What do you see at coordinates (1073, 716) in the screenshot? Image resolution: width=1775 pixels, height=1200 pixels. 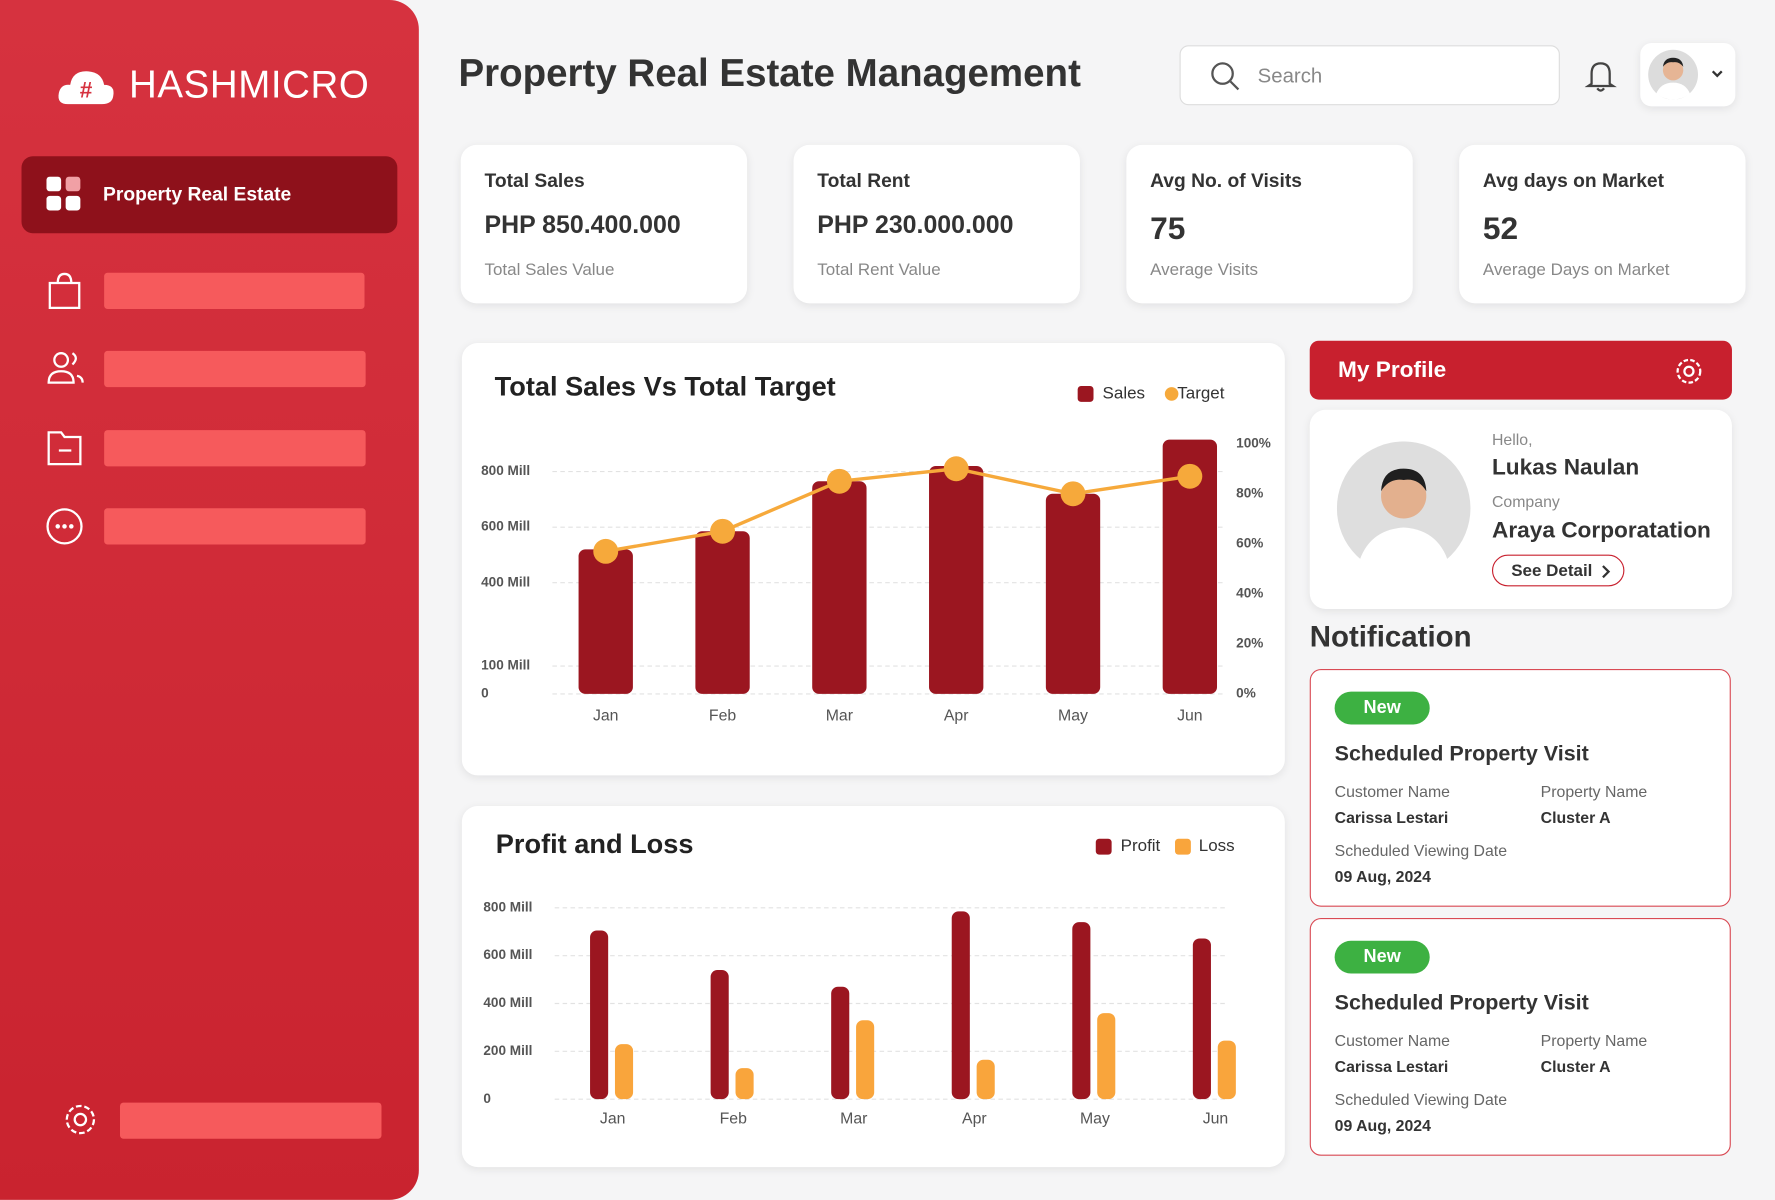 I see `x-tick-label: May` at bounding box center [1073, 716].